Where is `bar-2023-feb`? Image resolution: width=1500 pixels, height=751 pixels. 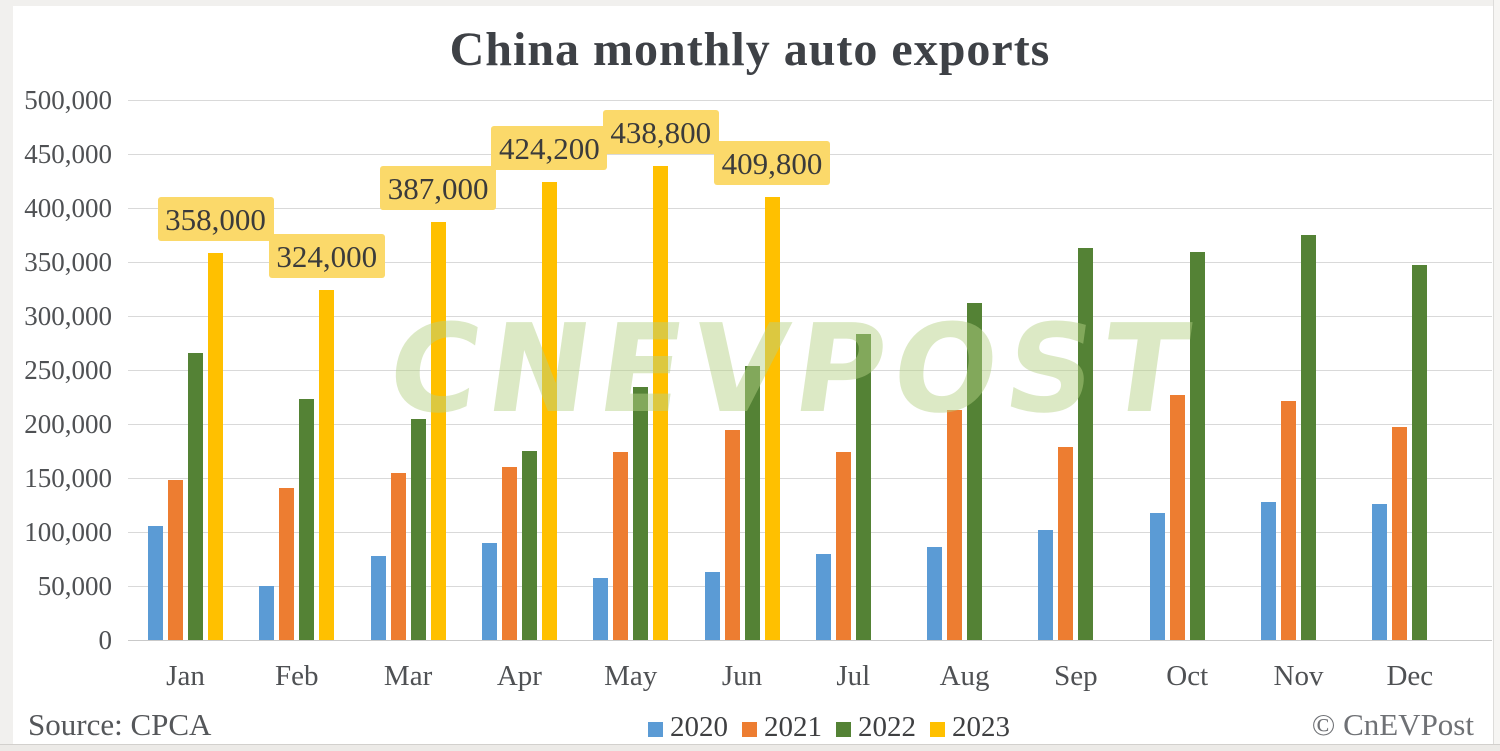 bar-2023-feb is located at coordinates (327, 465).